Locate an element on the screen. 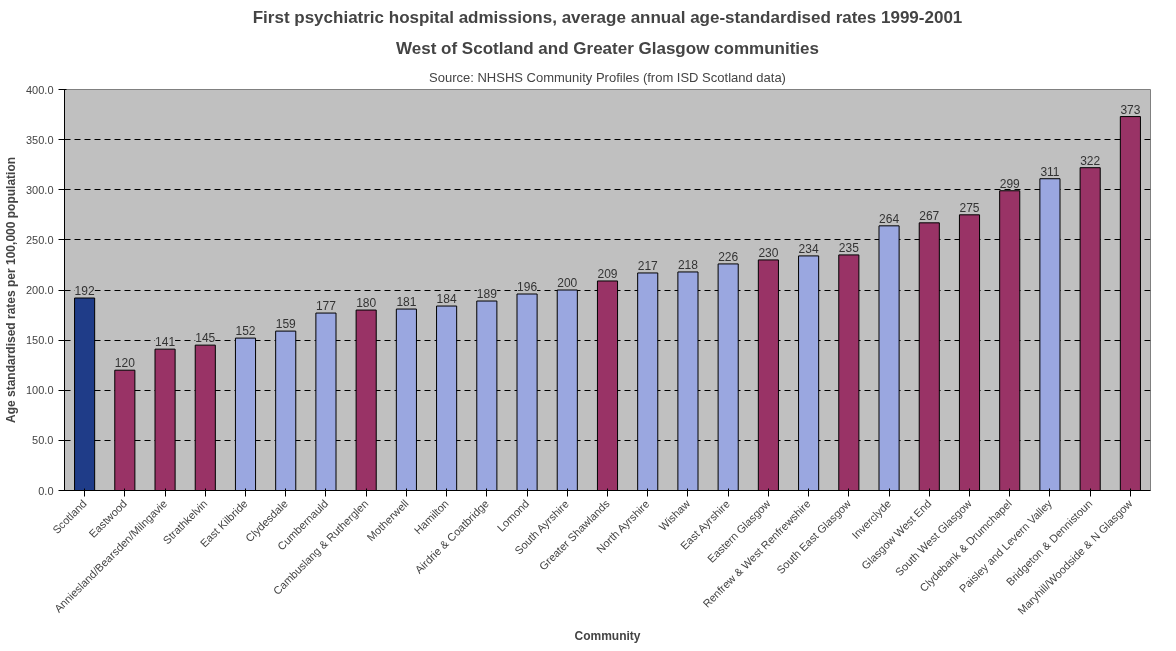 Image resolution: width=1176 pixels, height=651 pixels. y-tick-label: 300.0 is located at coordinates (39, 189).